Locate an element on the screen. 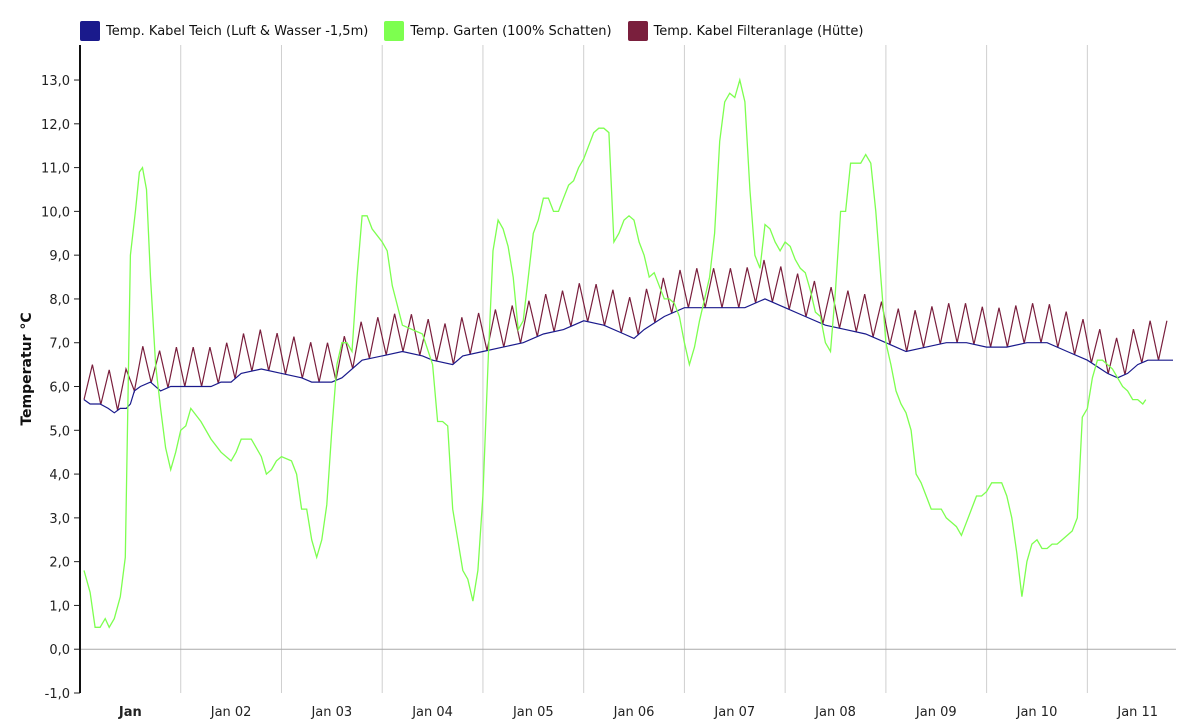 This screenshot has height=724, width=1201. x-tick-label: Jan 09 is located at coordinates (936, 712).